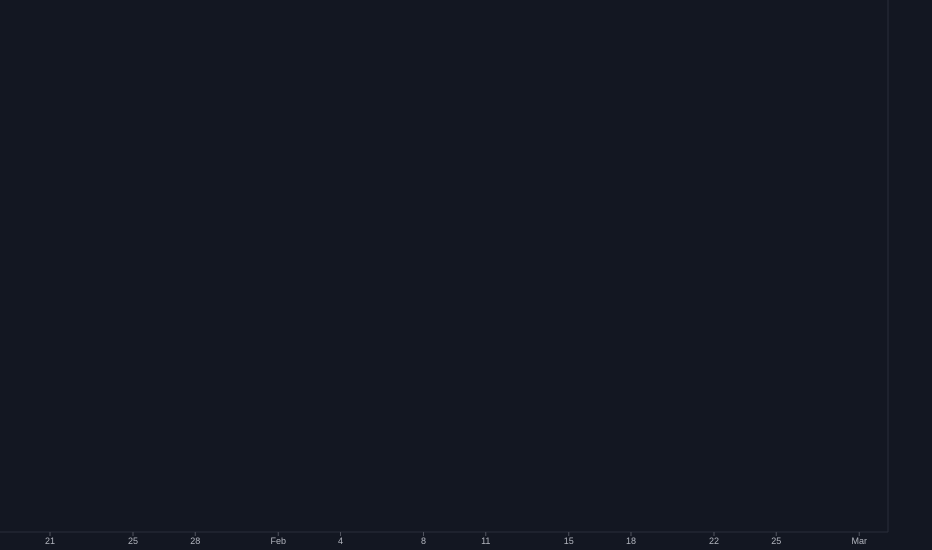 The image size is (932, 550). What do you see at coordinates (50, 541) in the screenshot?
I see `x-tick-label: 21` at bounding box center [50, 541].